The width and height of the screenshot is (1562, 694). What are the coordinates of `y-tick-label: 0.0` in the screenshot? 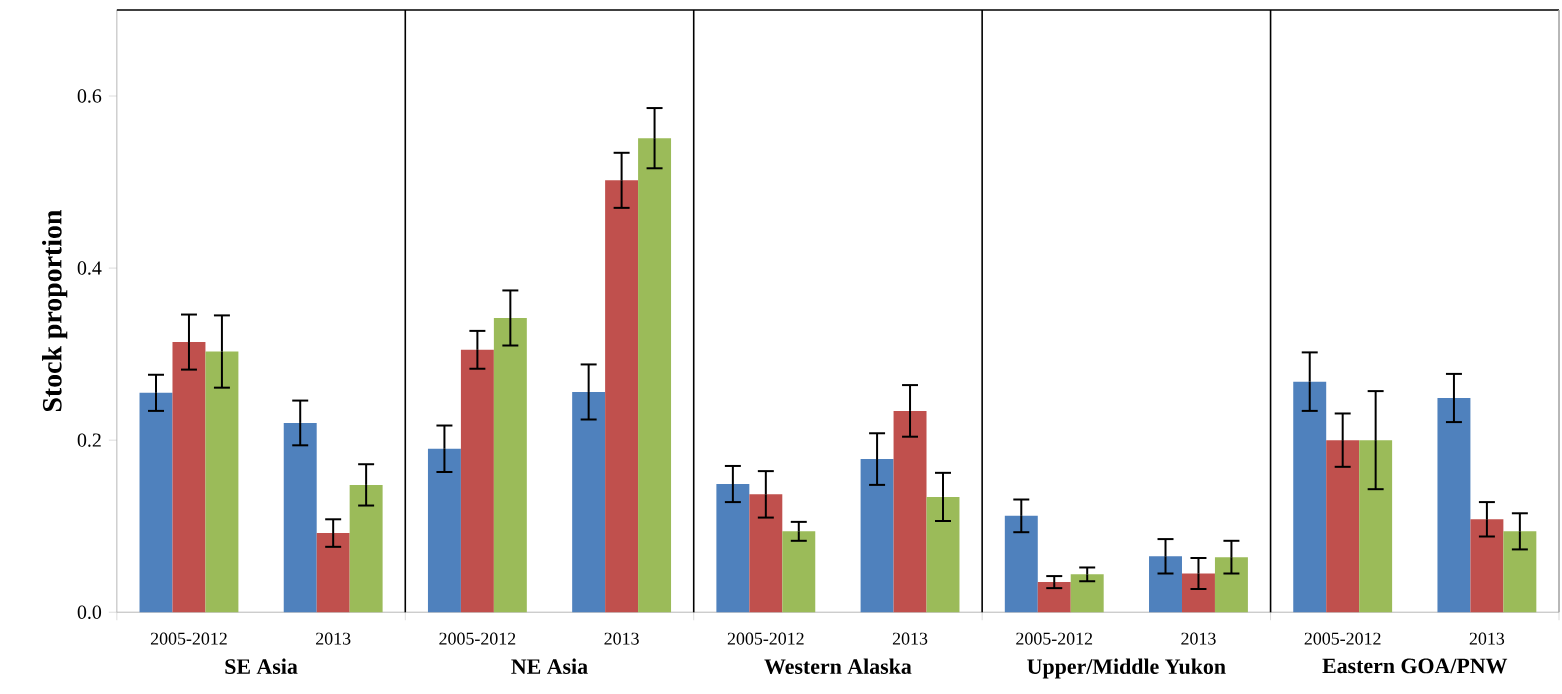 It's located at (89, 612).